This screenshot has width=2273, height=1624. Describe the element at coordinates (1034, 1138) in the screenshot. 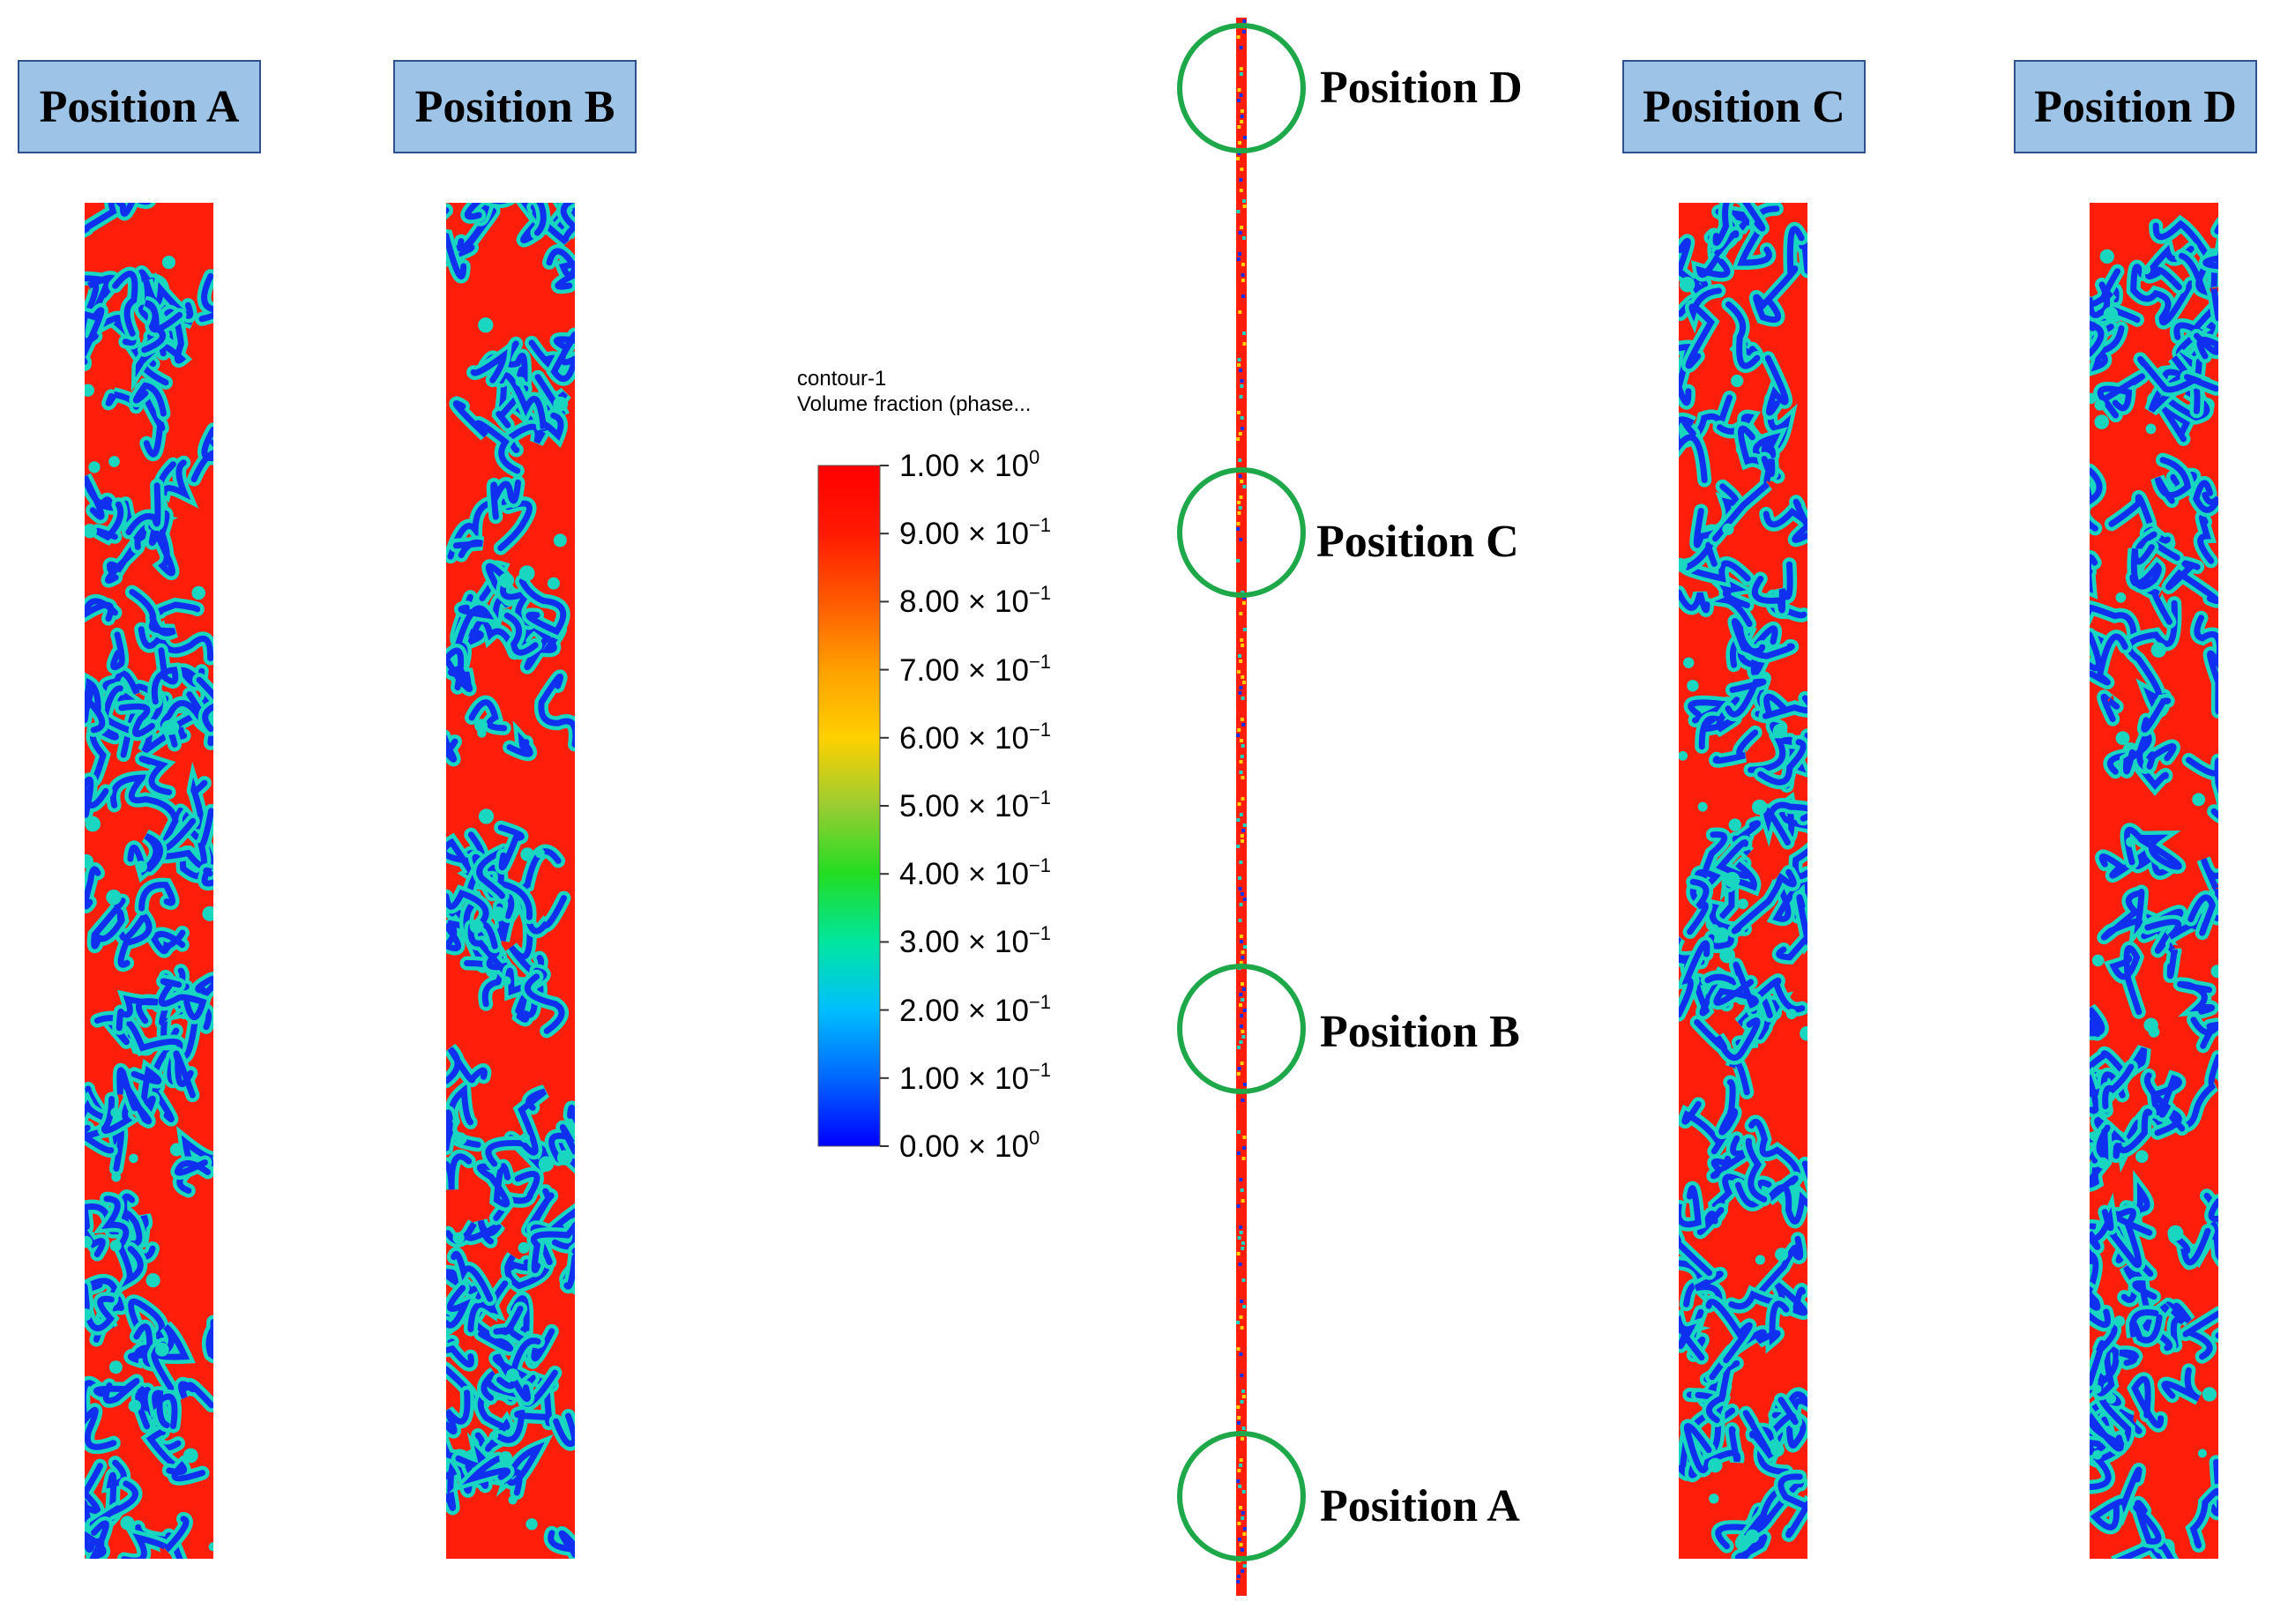

I see `legend-tick-exponent: 0` at that location.